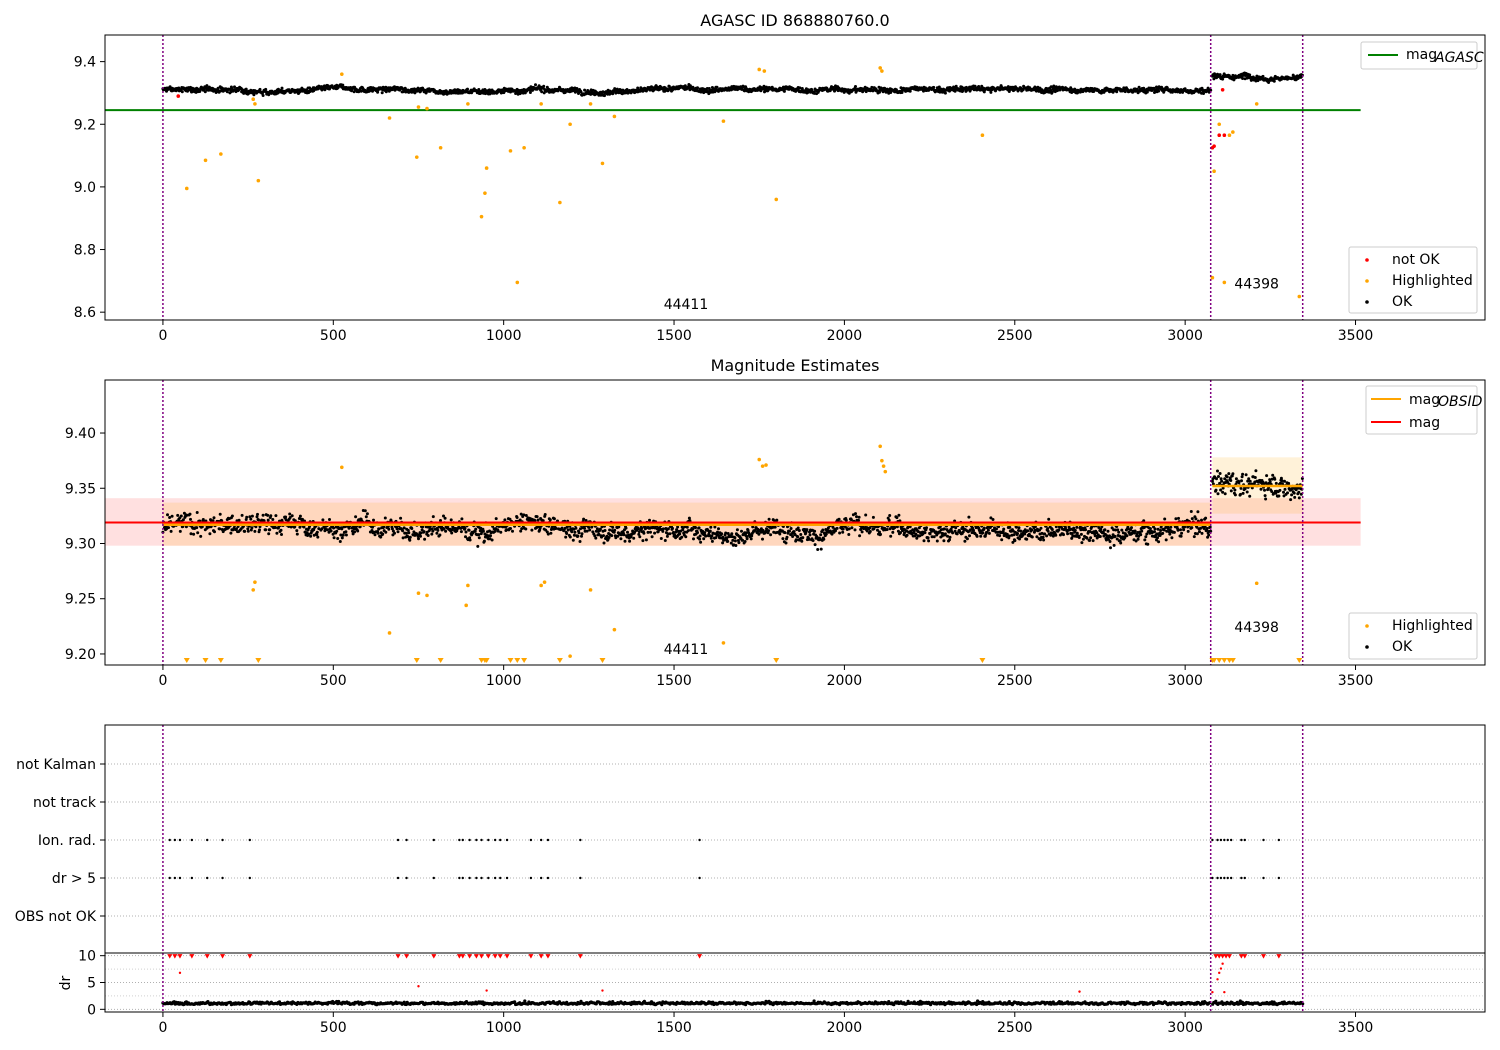 Image resolution: width=1500 pixels, height=1050 pixels. What do you see at coordinates (1015, 681) in the screenshot?
I see `x-tick-label: 2500` at bounding box center [1015, 681].